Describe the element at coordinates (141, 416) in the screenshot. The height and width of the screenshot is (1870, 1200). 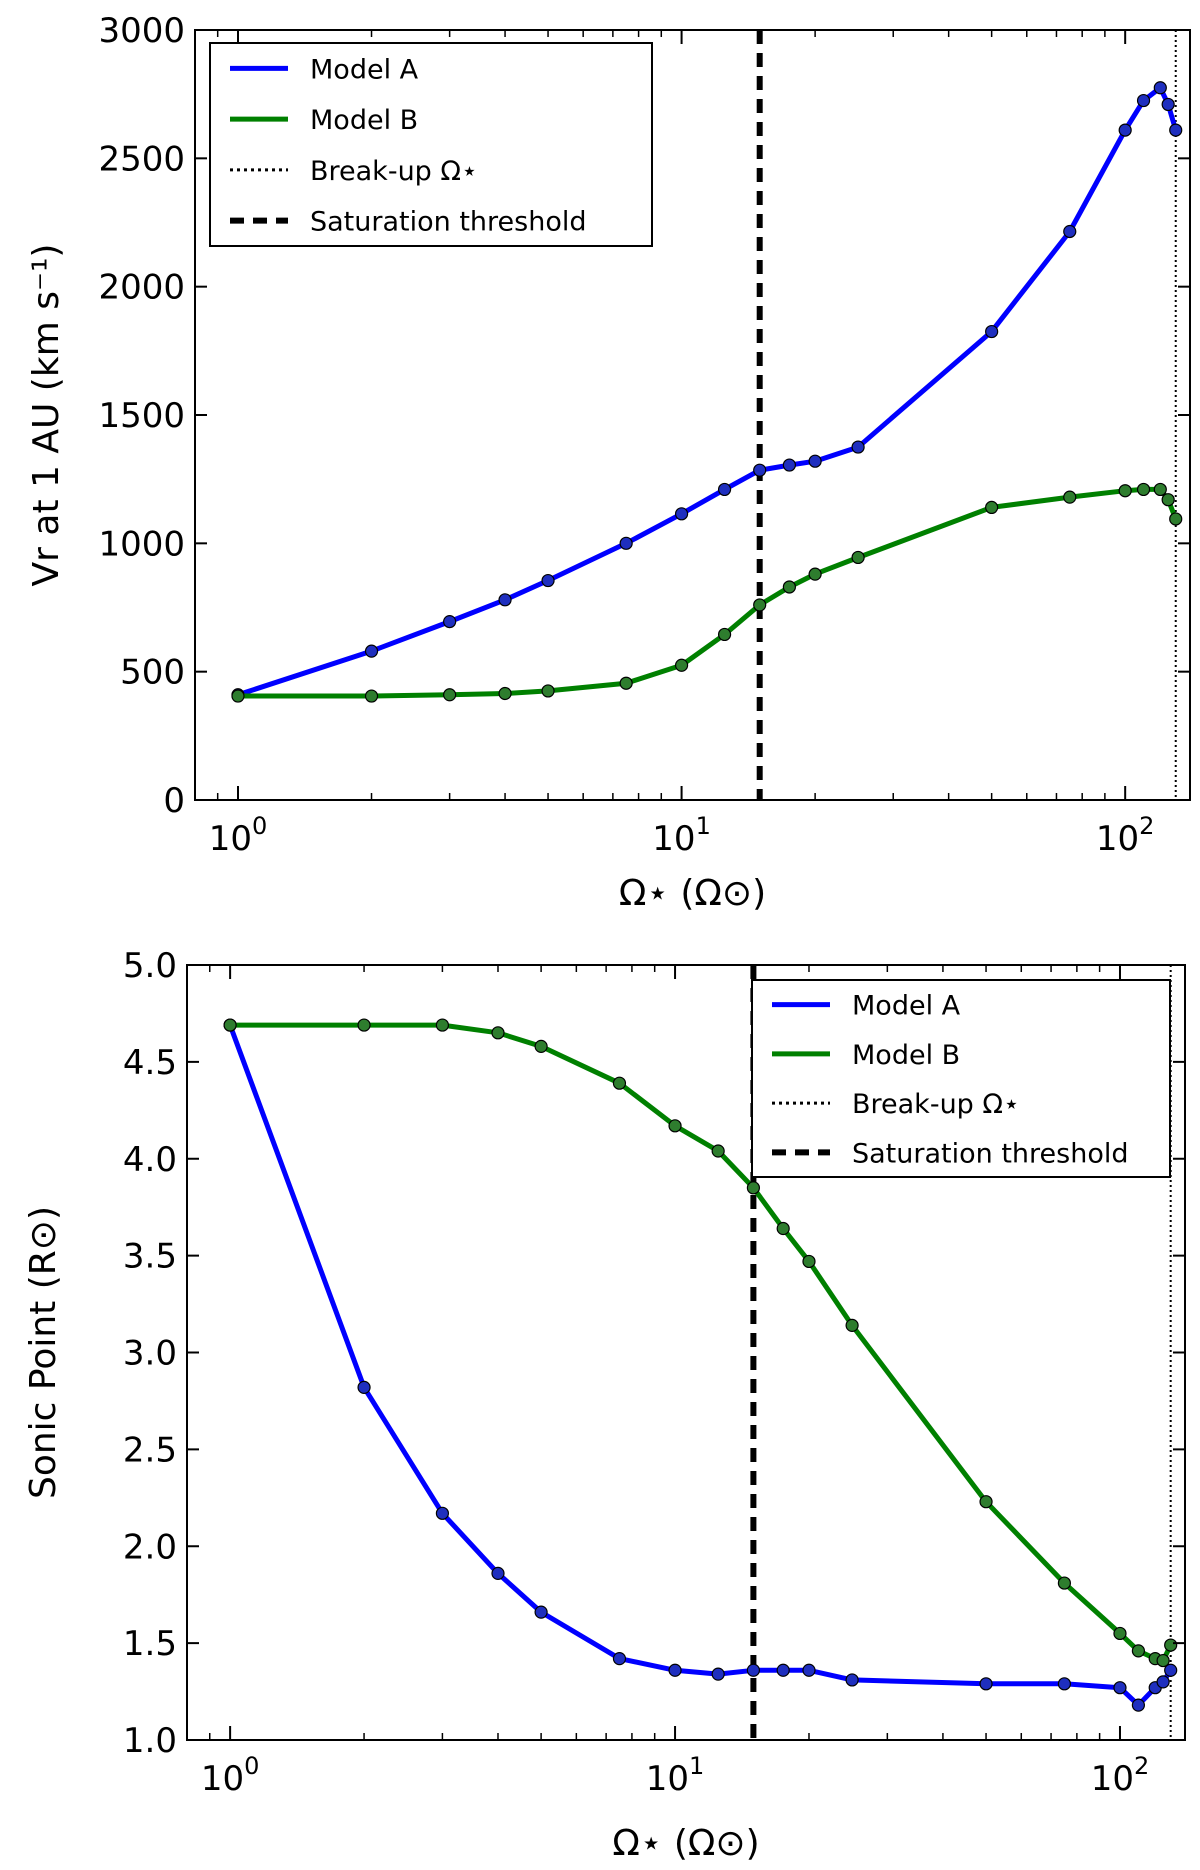
I see `y-tick-label: 1500` at that location.